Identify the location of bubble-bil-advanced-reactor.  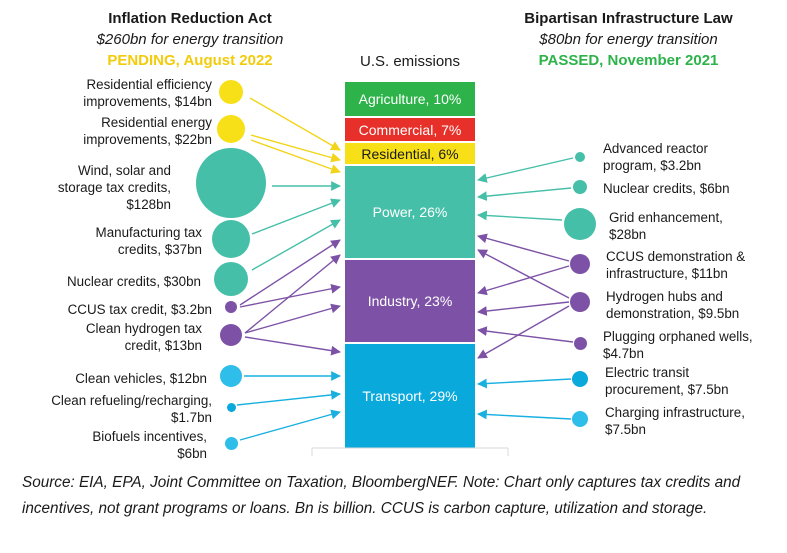
(580, 157).